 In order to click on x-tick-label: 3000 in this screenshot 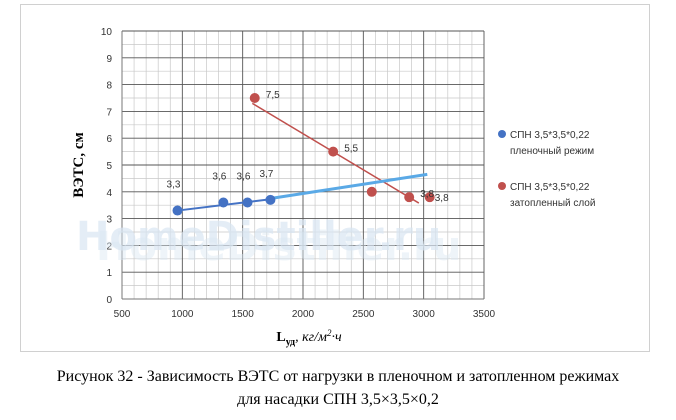, I will do `click(424, 314)`.